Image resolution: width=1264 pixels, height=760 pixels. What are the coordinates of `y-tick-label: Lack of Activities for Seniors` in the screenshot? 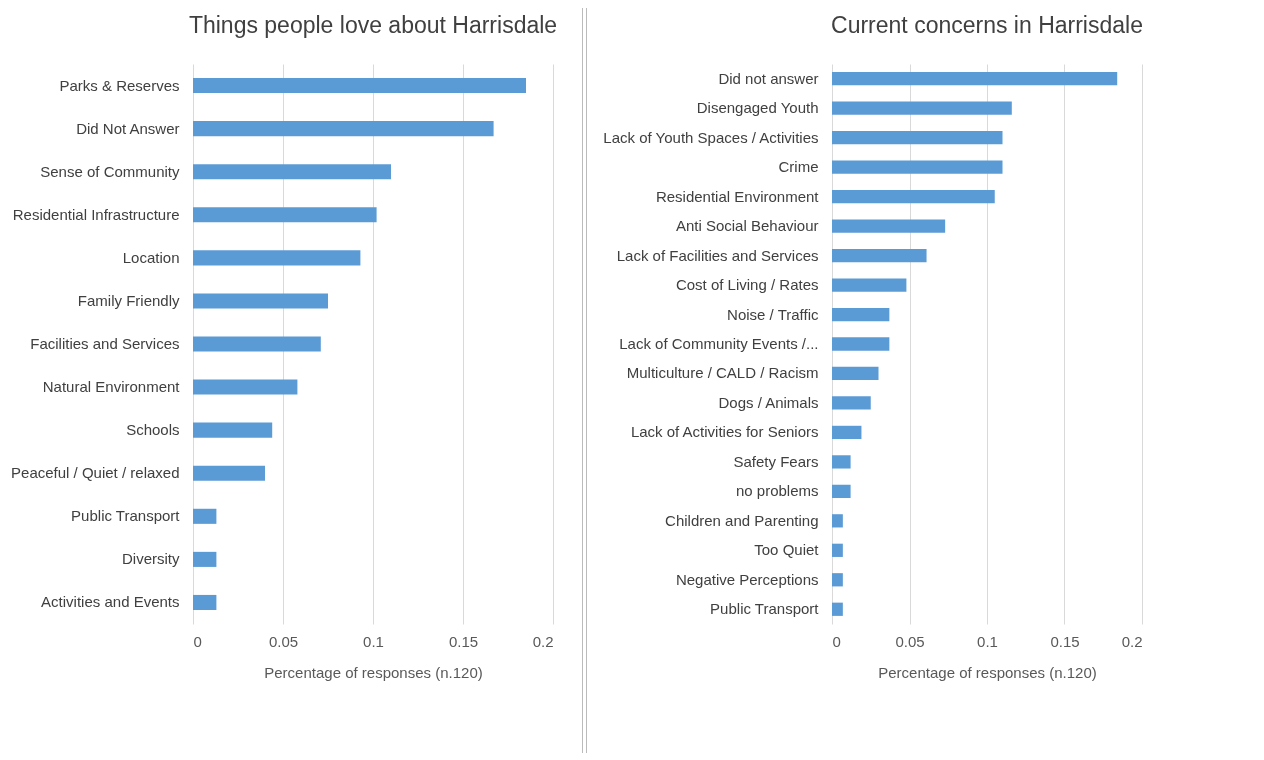 It's located at (724, 432).